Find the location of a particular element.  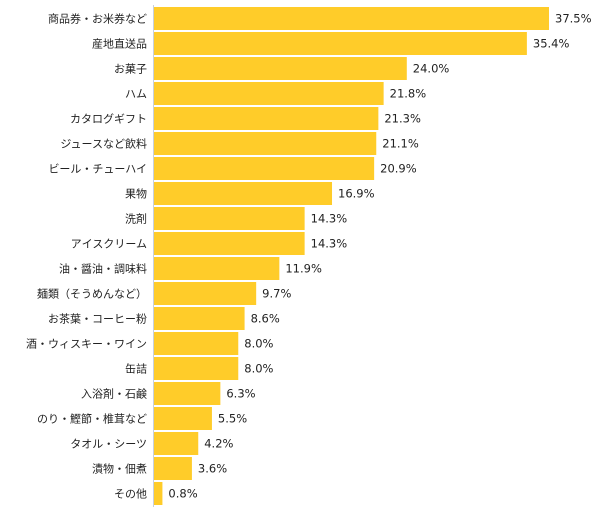

value-label: 8.6% is located at coordinates (265, 319).